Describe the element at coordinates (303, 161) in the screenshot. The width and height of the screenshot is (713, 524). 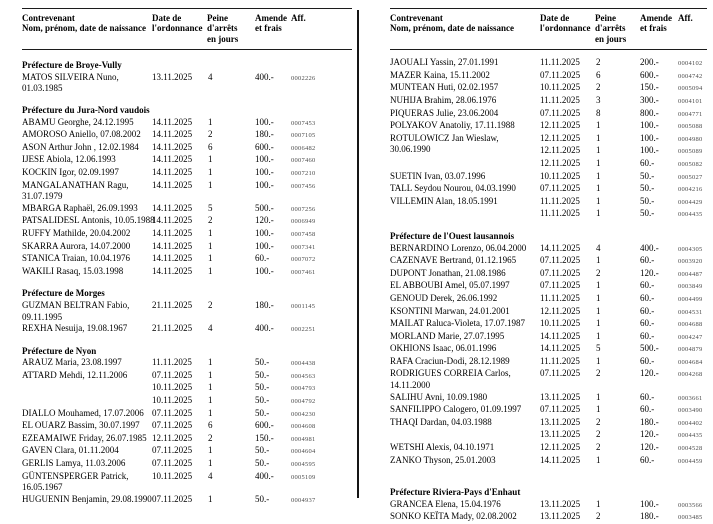
I see `case-number: 0007460` at that location.